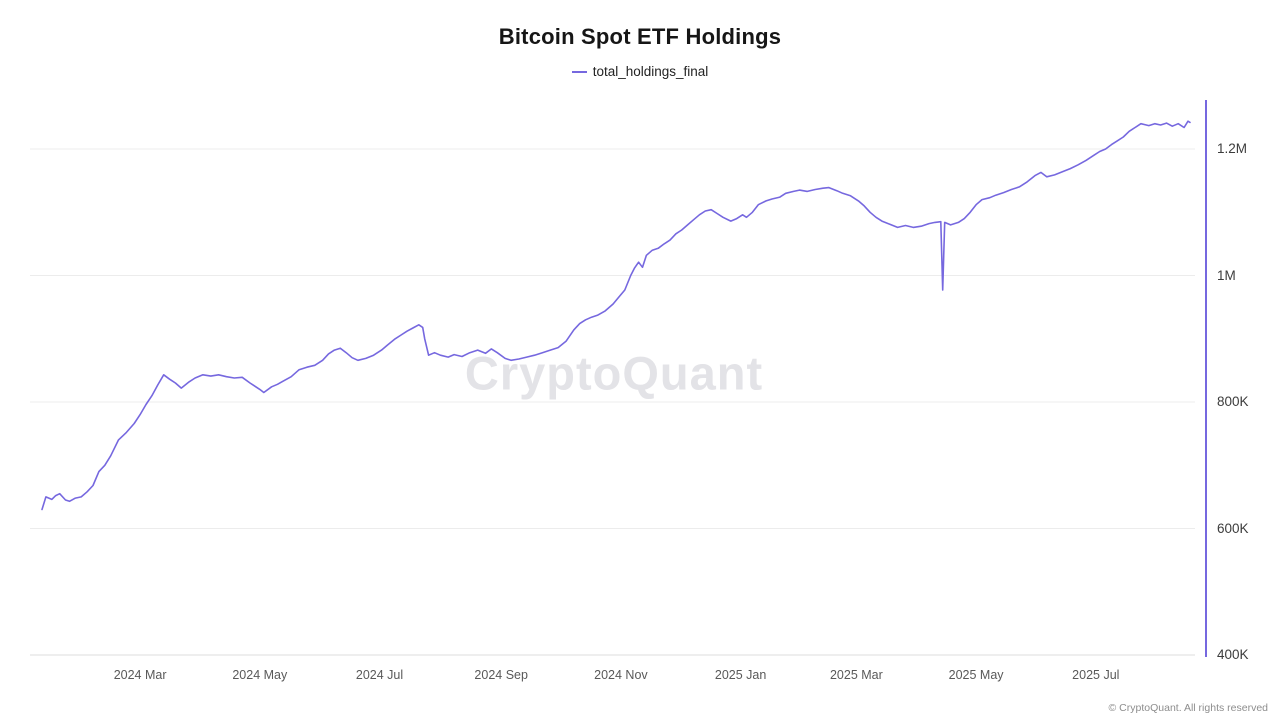 The image size is (1280, 720). I want to click on x-axis-label: 2024 May, so click(260, 675).